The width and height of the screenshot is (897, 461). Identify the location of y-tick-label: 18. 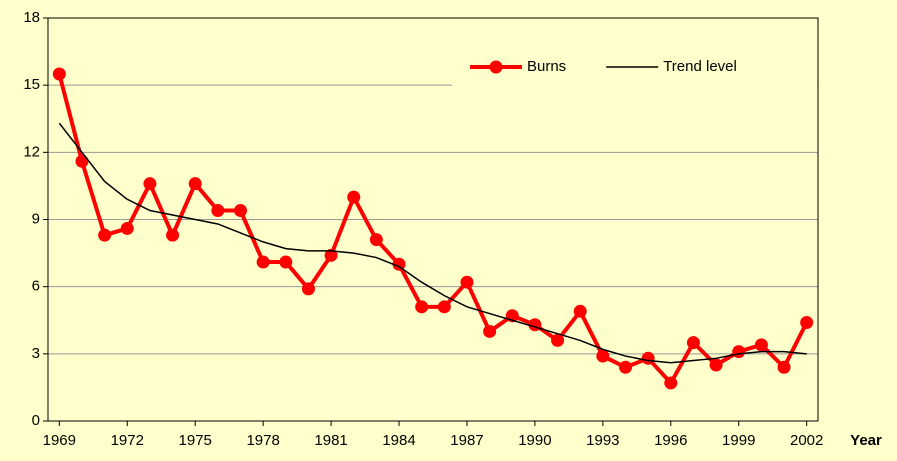
(31, 17).